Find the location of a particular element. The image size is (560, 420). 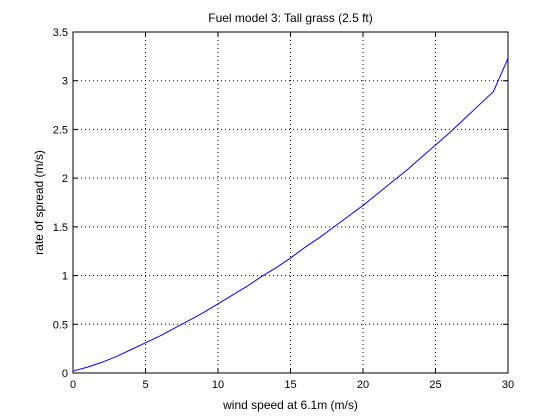

x-axis-title: wind speed at 6.1m (m/s) is located at coordinates (290, 405).